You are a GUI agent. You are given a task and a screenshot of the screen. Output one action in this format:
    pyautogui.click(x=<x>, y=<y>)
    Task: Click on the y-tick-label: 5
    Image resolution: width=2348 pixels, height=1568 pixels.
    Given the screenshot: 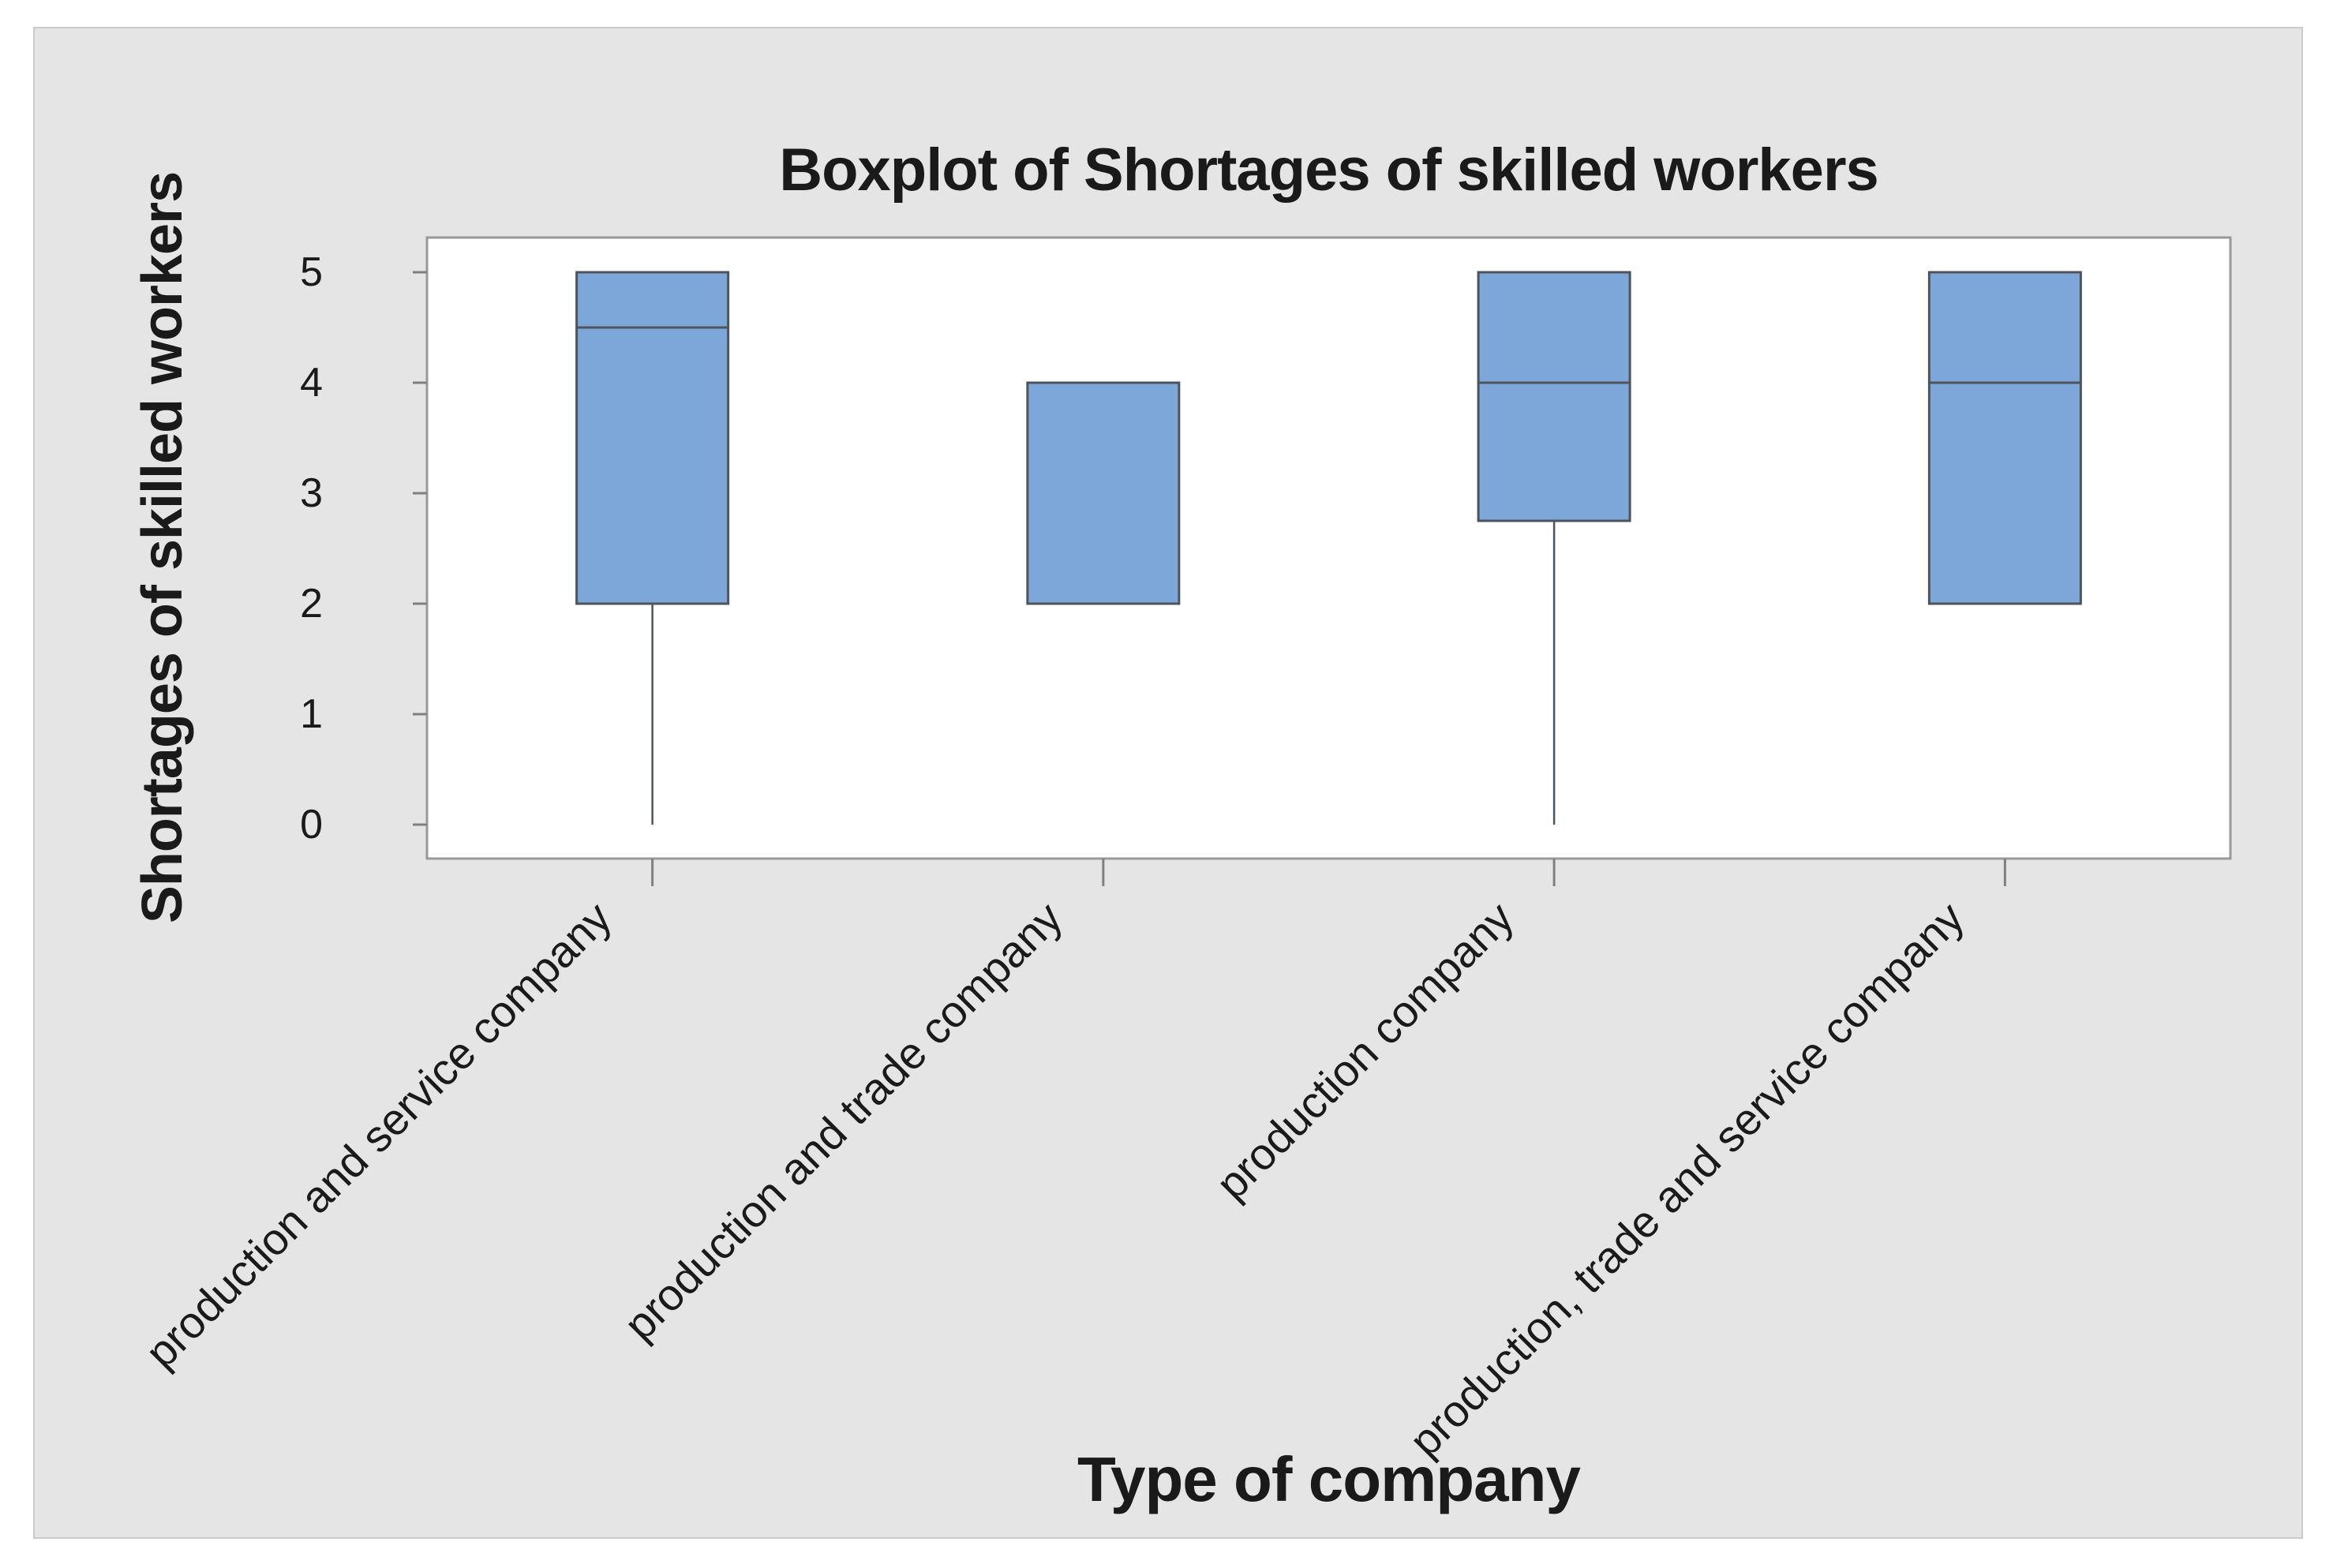 What is the action you would take?
    pyautogui.click(x=311, y=272)
    